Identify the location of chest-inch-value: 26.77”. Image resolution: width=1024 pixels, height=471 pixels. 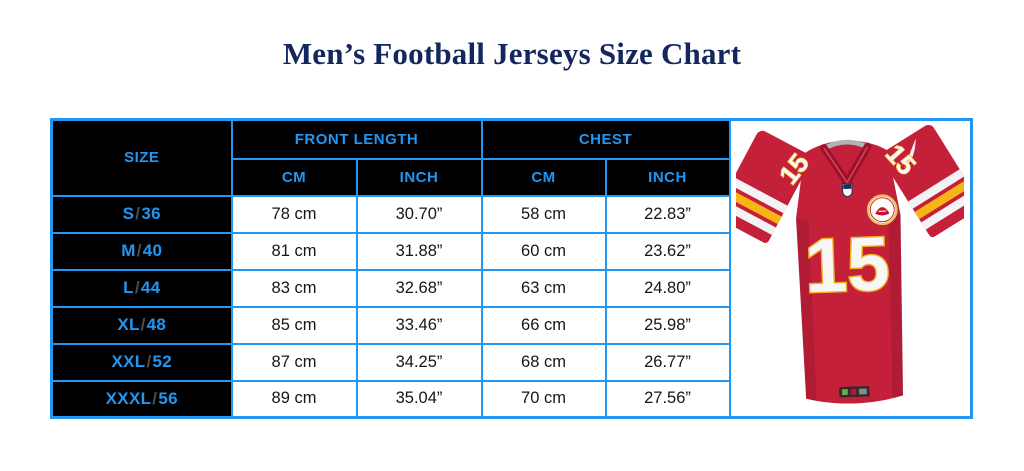
(667, 362).